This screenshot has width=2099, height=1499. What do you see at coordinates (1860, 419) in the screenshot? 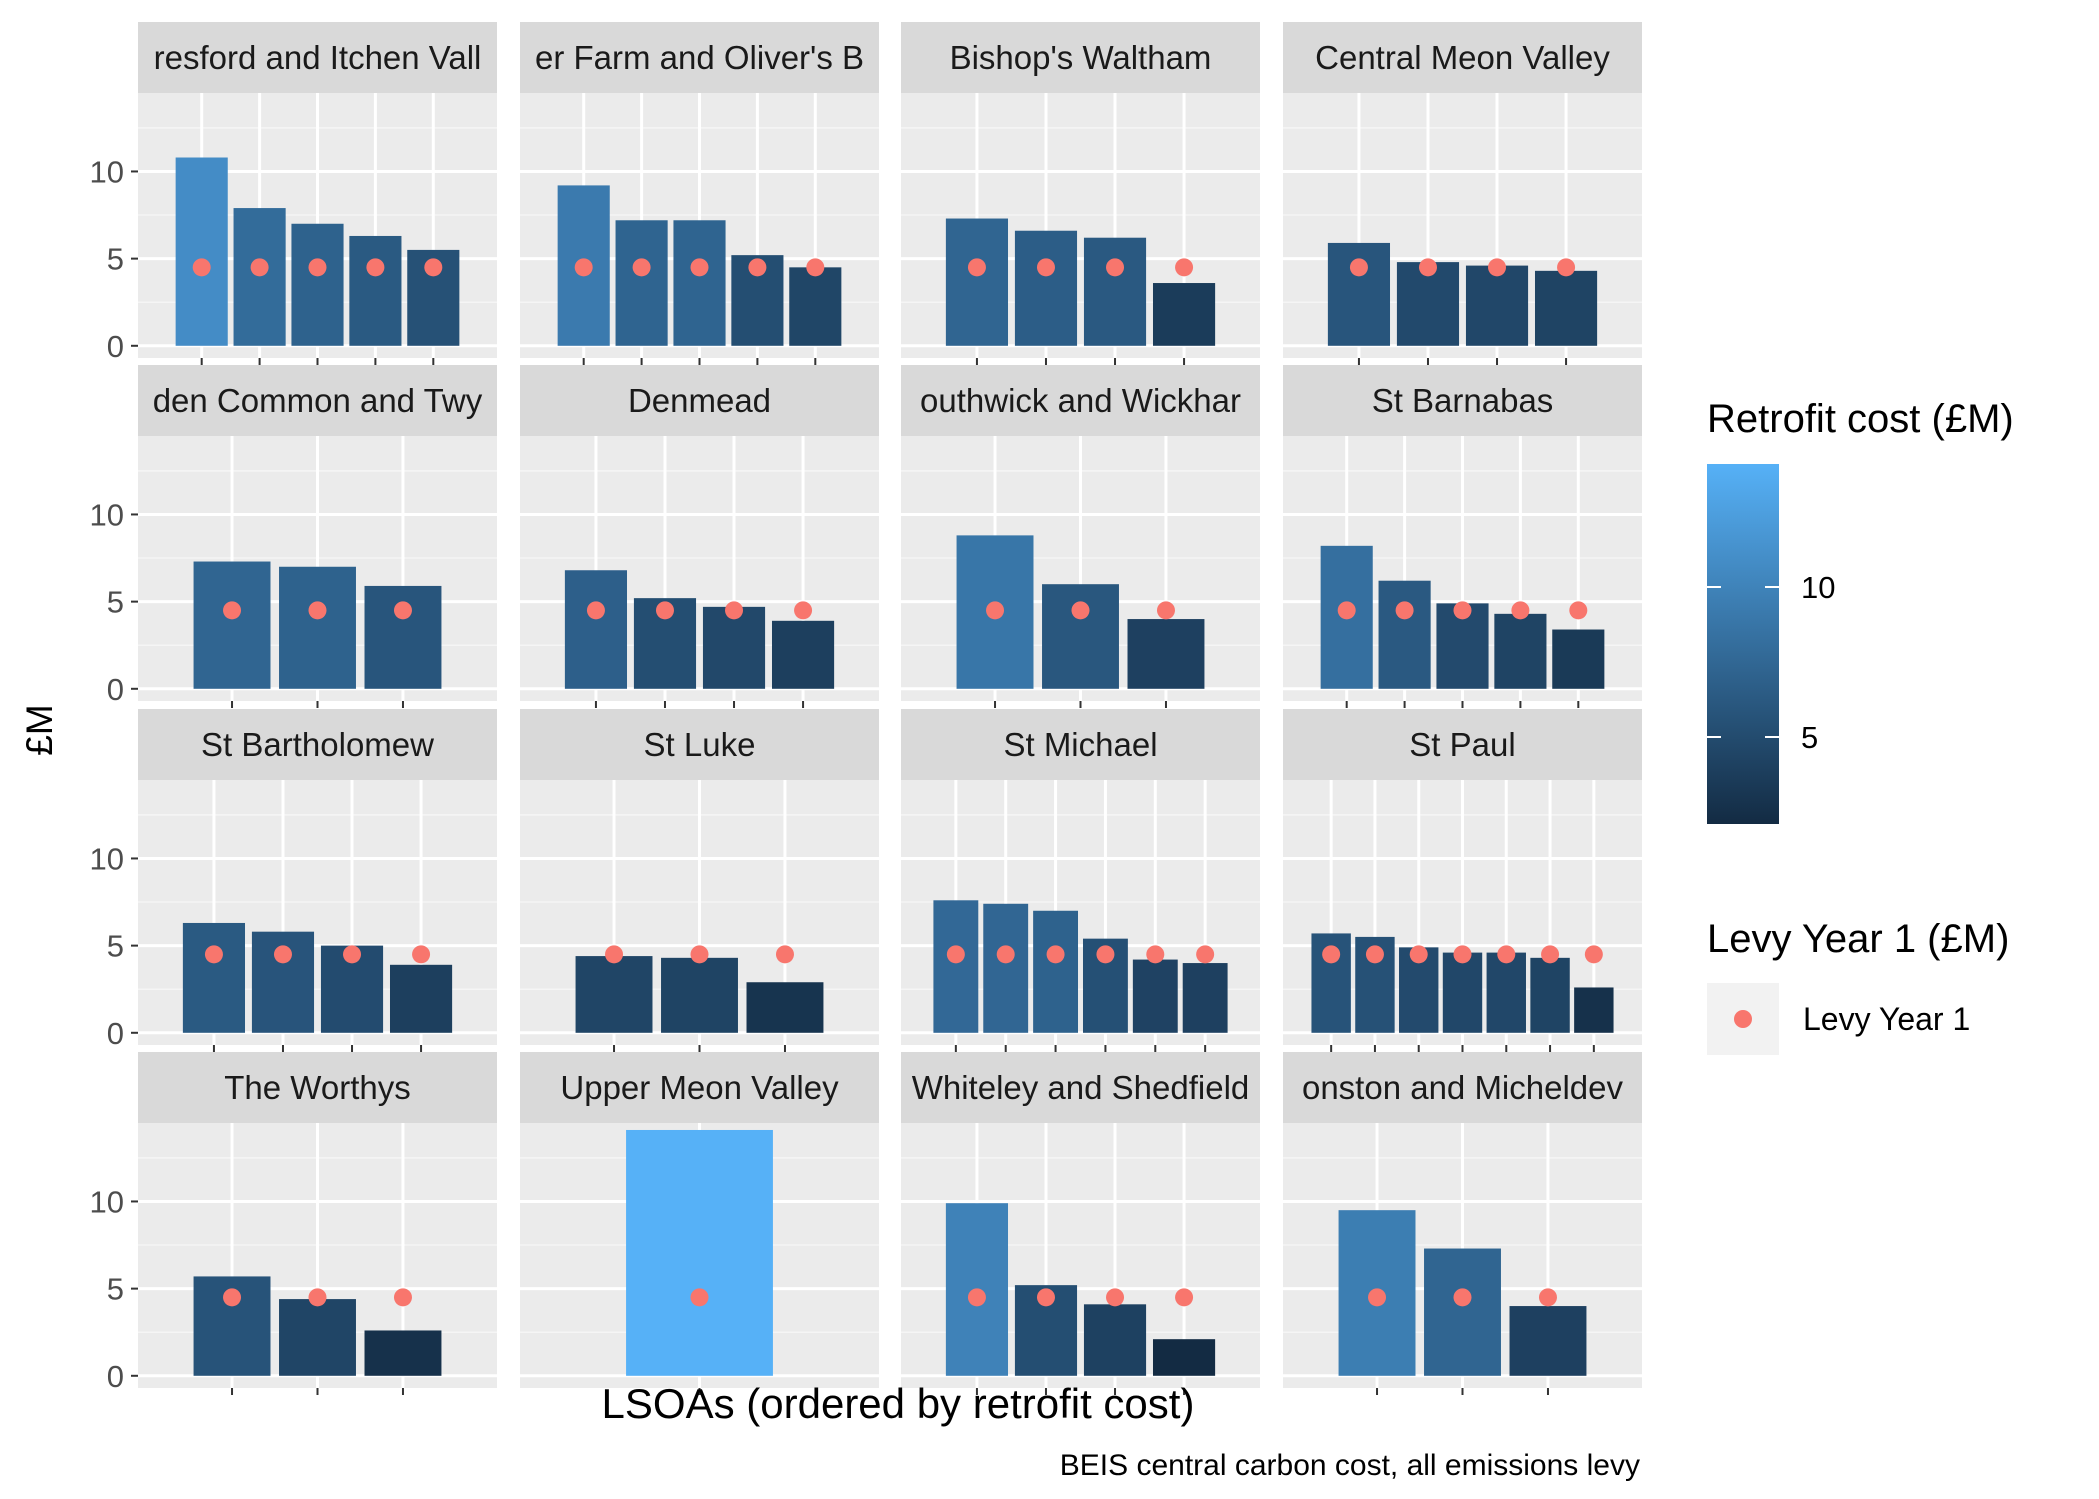
I see `fill-legend-title: Retrofit cost (£M)` at bounding box center [1860, 419].